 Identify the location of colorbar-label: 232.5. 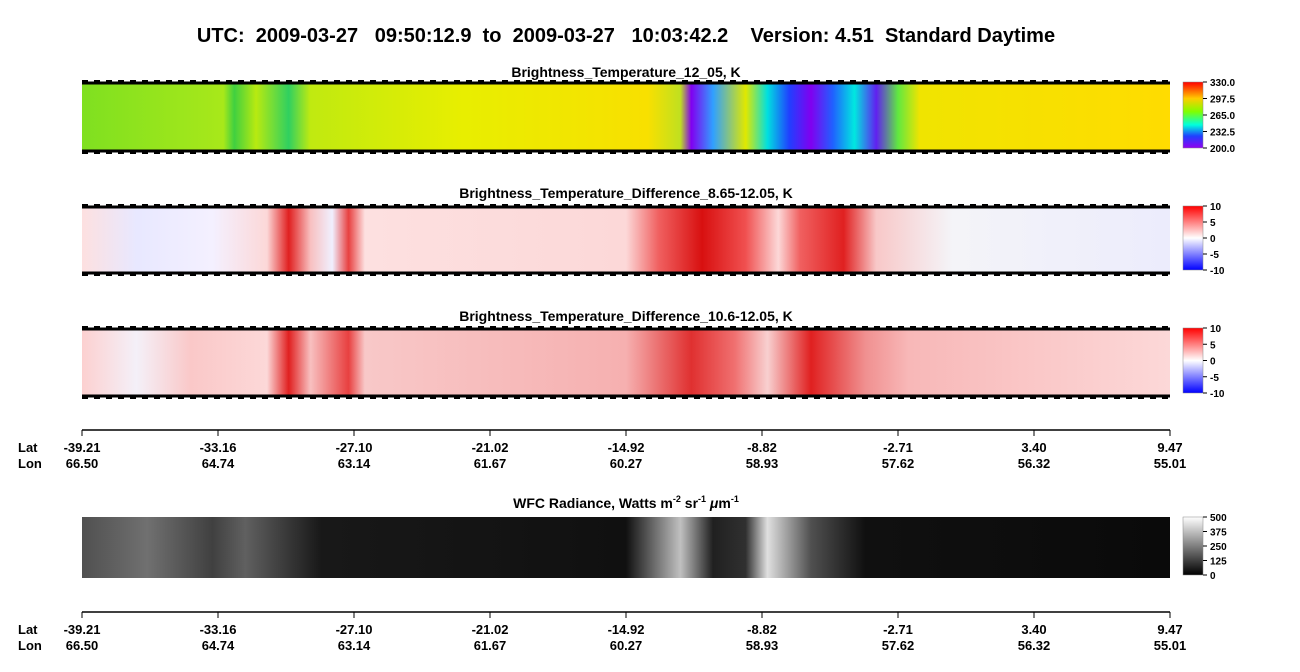
(1222, 133).